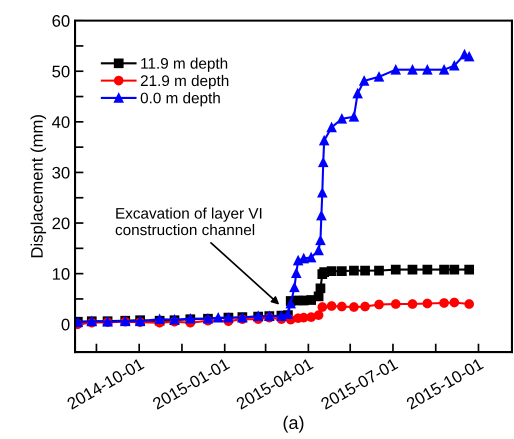  Describe the element at coordinates (189, 222) in the screenshot. I see `annotation: Excavation of layer VI construction channel` at that location.